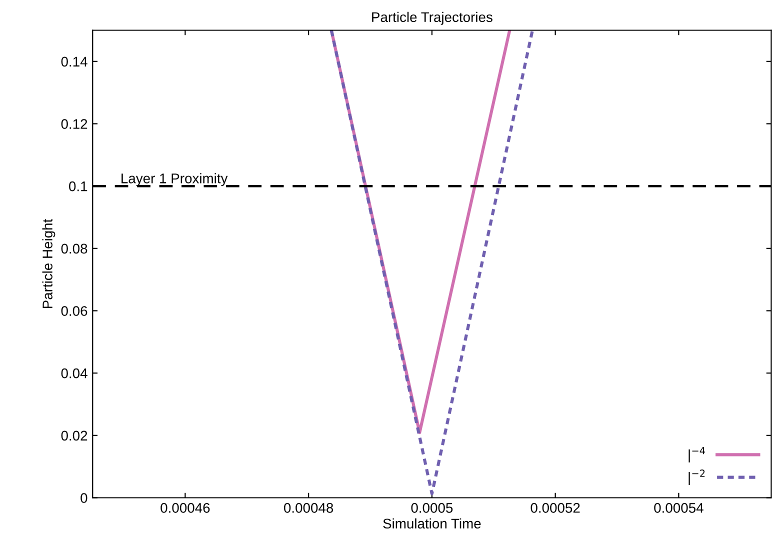 This screenshot has width=772, height=550. I want to click on y-tick-label: 0.06, so click(74, 311).